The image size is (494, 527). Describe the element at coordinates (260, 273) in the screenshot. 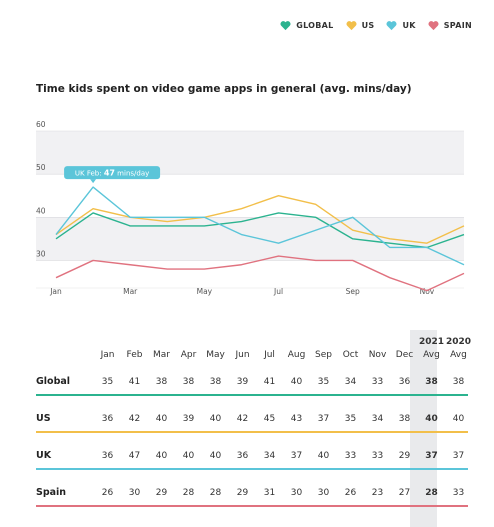

I see `series-line-spain` at that location.